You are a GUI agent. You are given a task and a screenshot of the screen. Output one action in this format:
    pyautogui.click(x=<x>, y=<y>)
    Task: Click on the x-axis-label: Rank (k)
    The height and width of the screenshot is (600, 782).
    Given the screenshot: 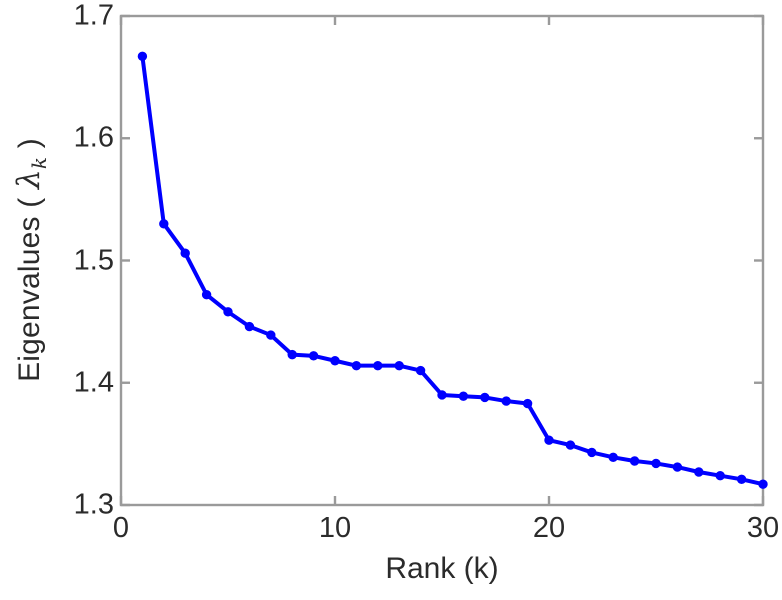 What is the action you would take?
    pyautogui.click(x=442, y=568)
    